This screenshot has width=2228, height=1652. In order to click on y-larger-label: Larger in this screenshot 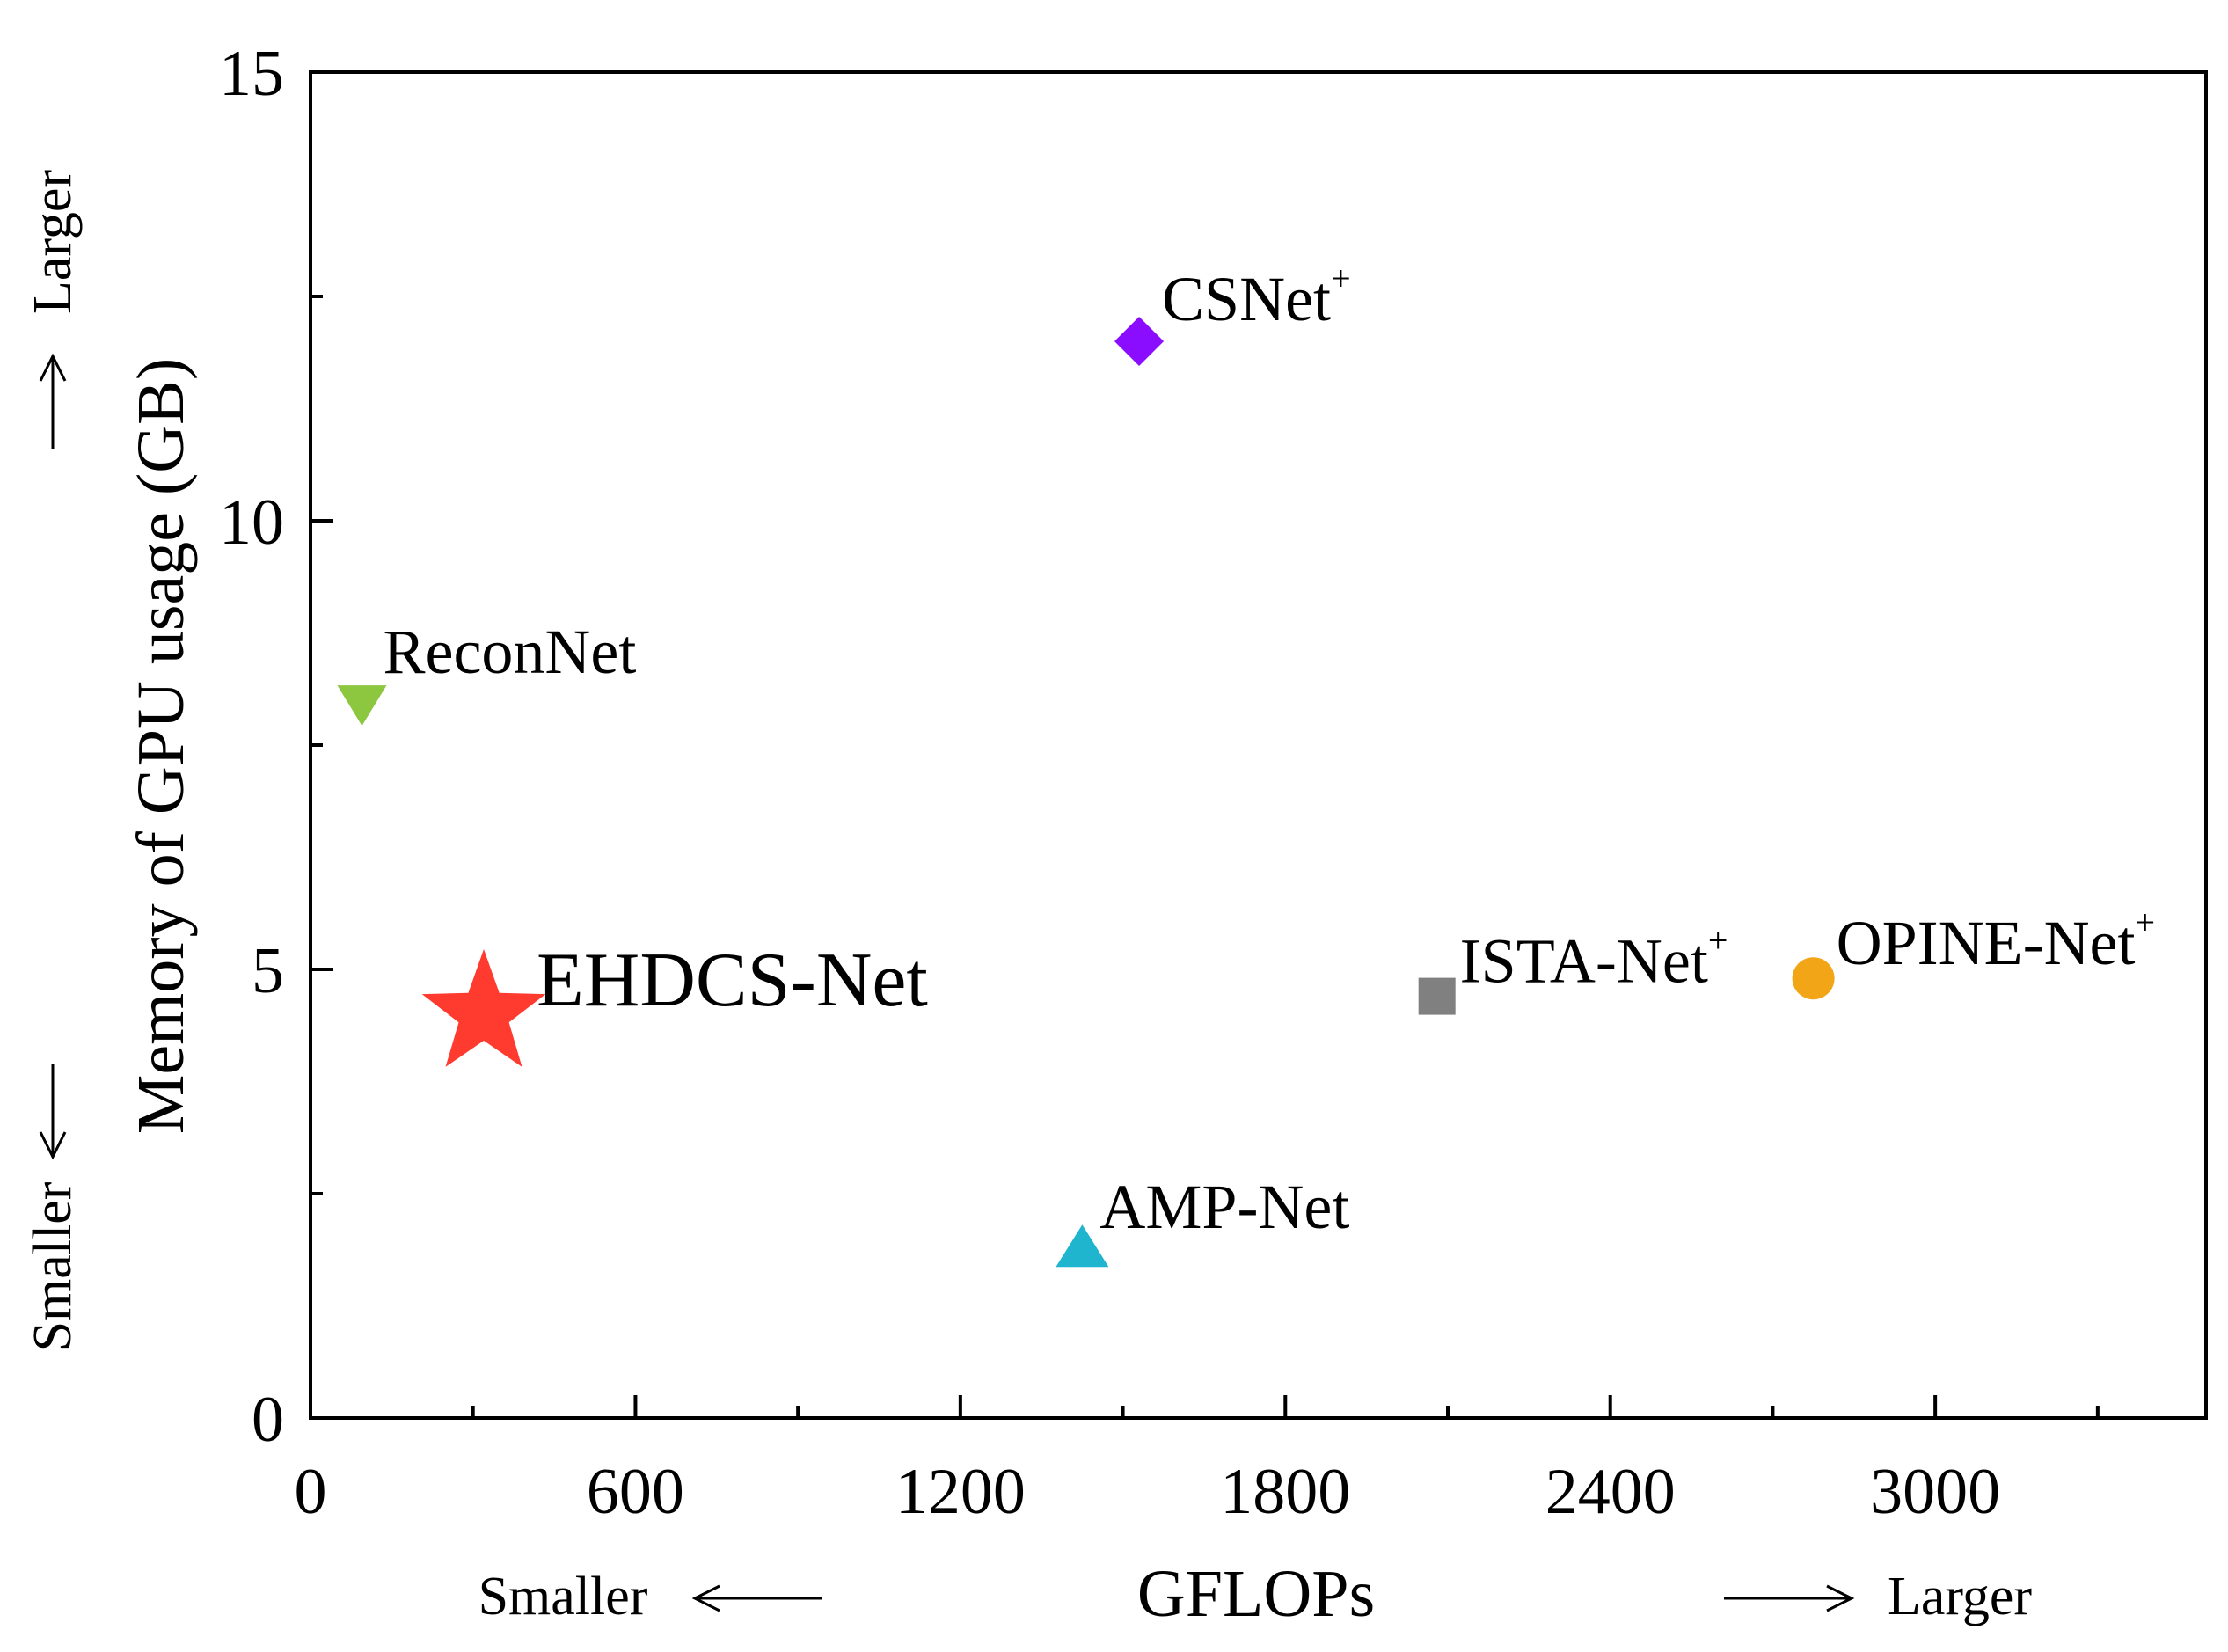, I will do `click(53, 242)`.